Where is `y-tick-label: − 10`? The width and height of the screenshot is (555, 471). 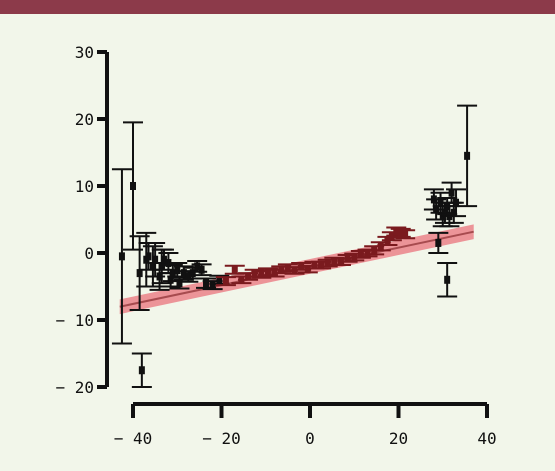 y-tick-label: − 10 is located at coordinates (74, 320).